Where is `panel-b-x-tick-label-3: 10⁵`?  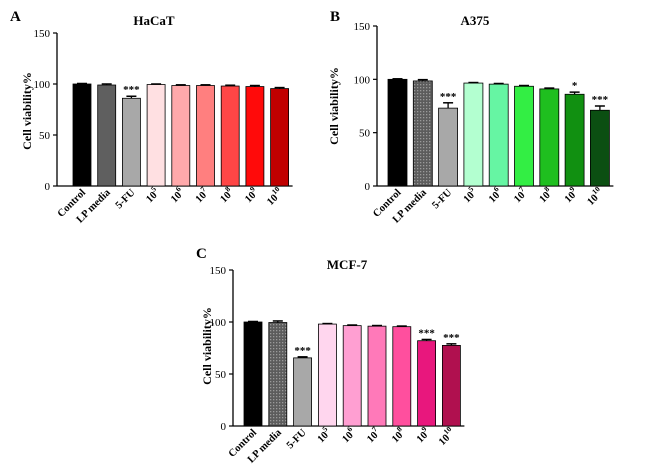
panel-b-x-tick-label-3: 10⁵ is located at coordinates (469, 194).